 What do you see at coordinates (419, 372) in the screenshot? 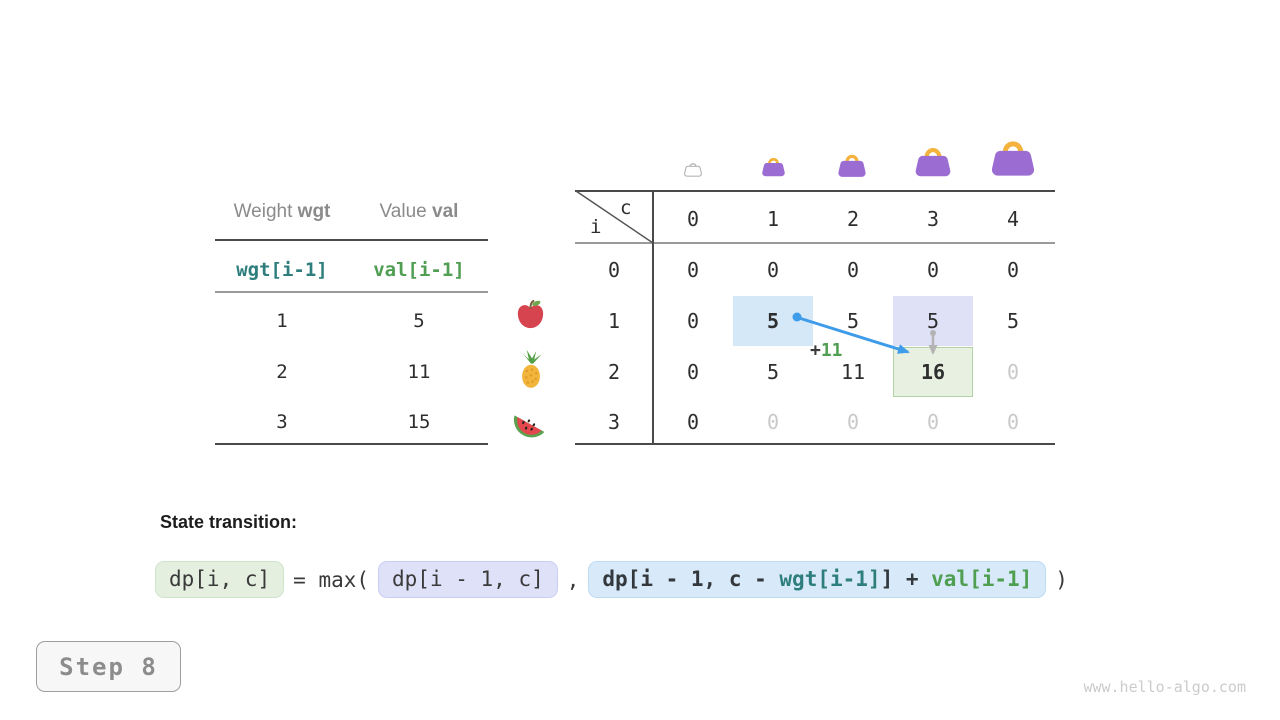
I see `item-2-value: 11` at bounding box center [419, 372].